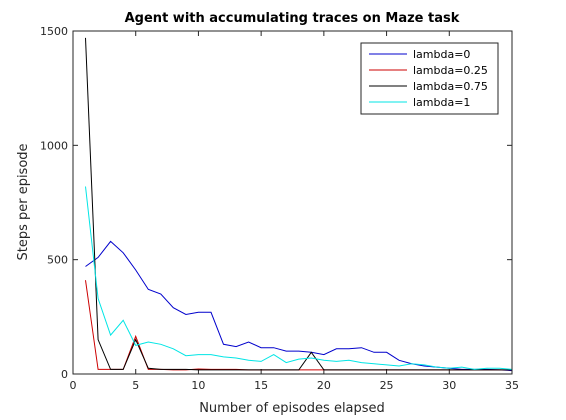 Image resolution: width=566 pixels, height=420 pixels. Describe the element at coordinates (135, 385) in the screenshot. I see `x-tick-label: 5` at that location.